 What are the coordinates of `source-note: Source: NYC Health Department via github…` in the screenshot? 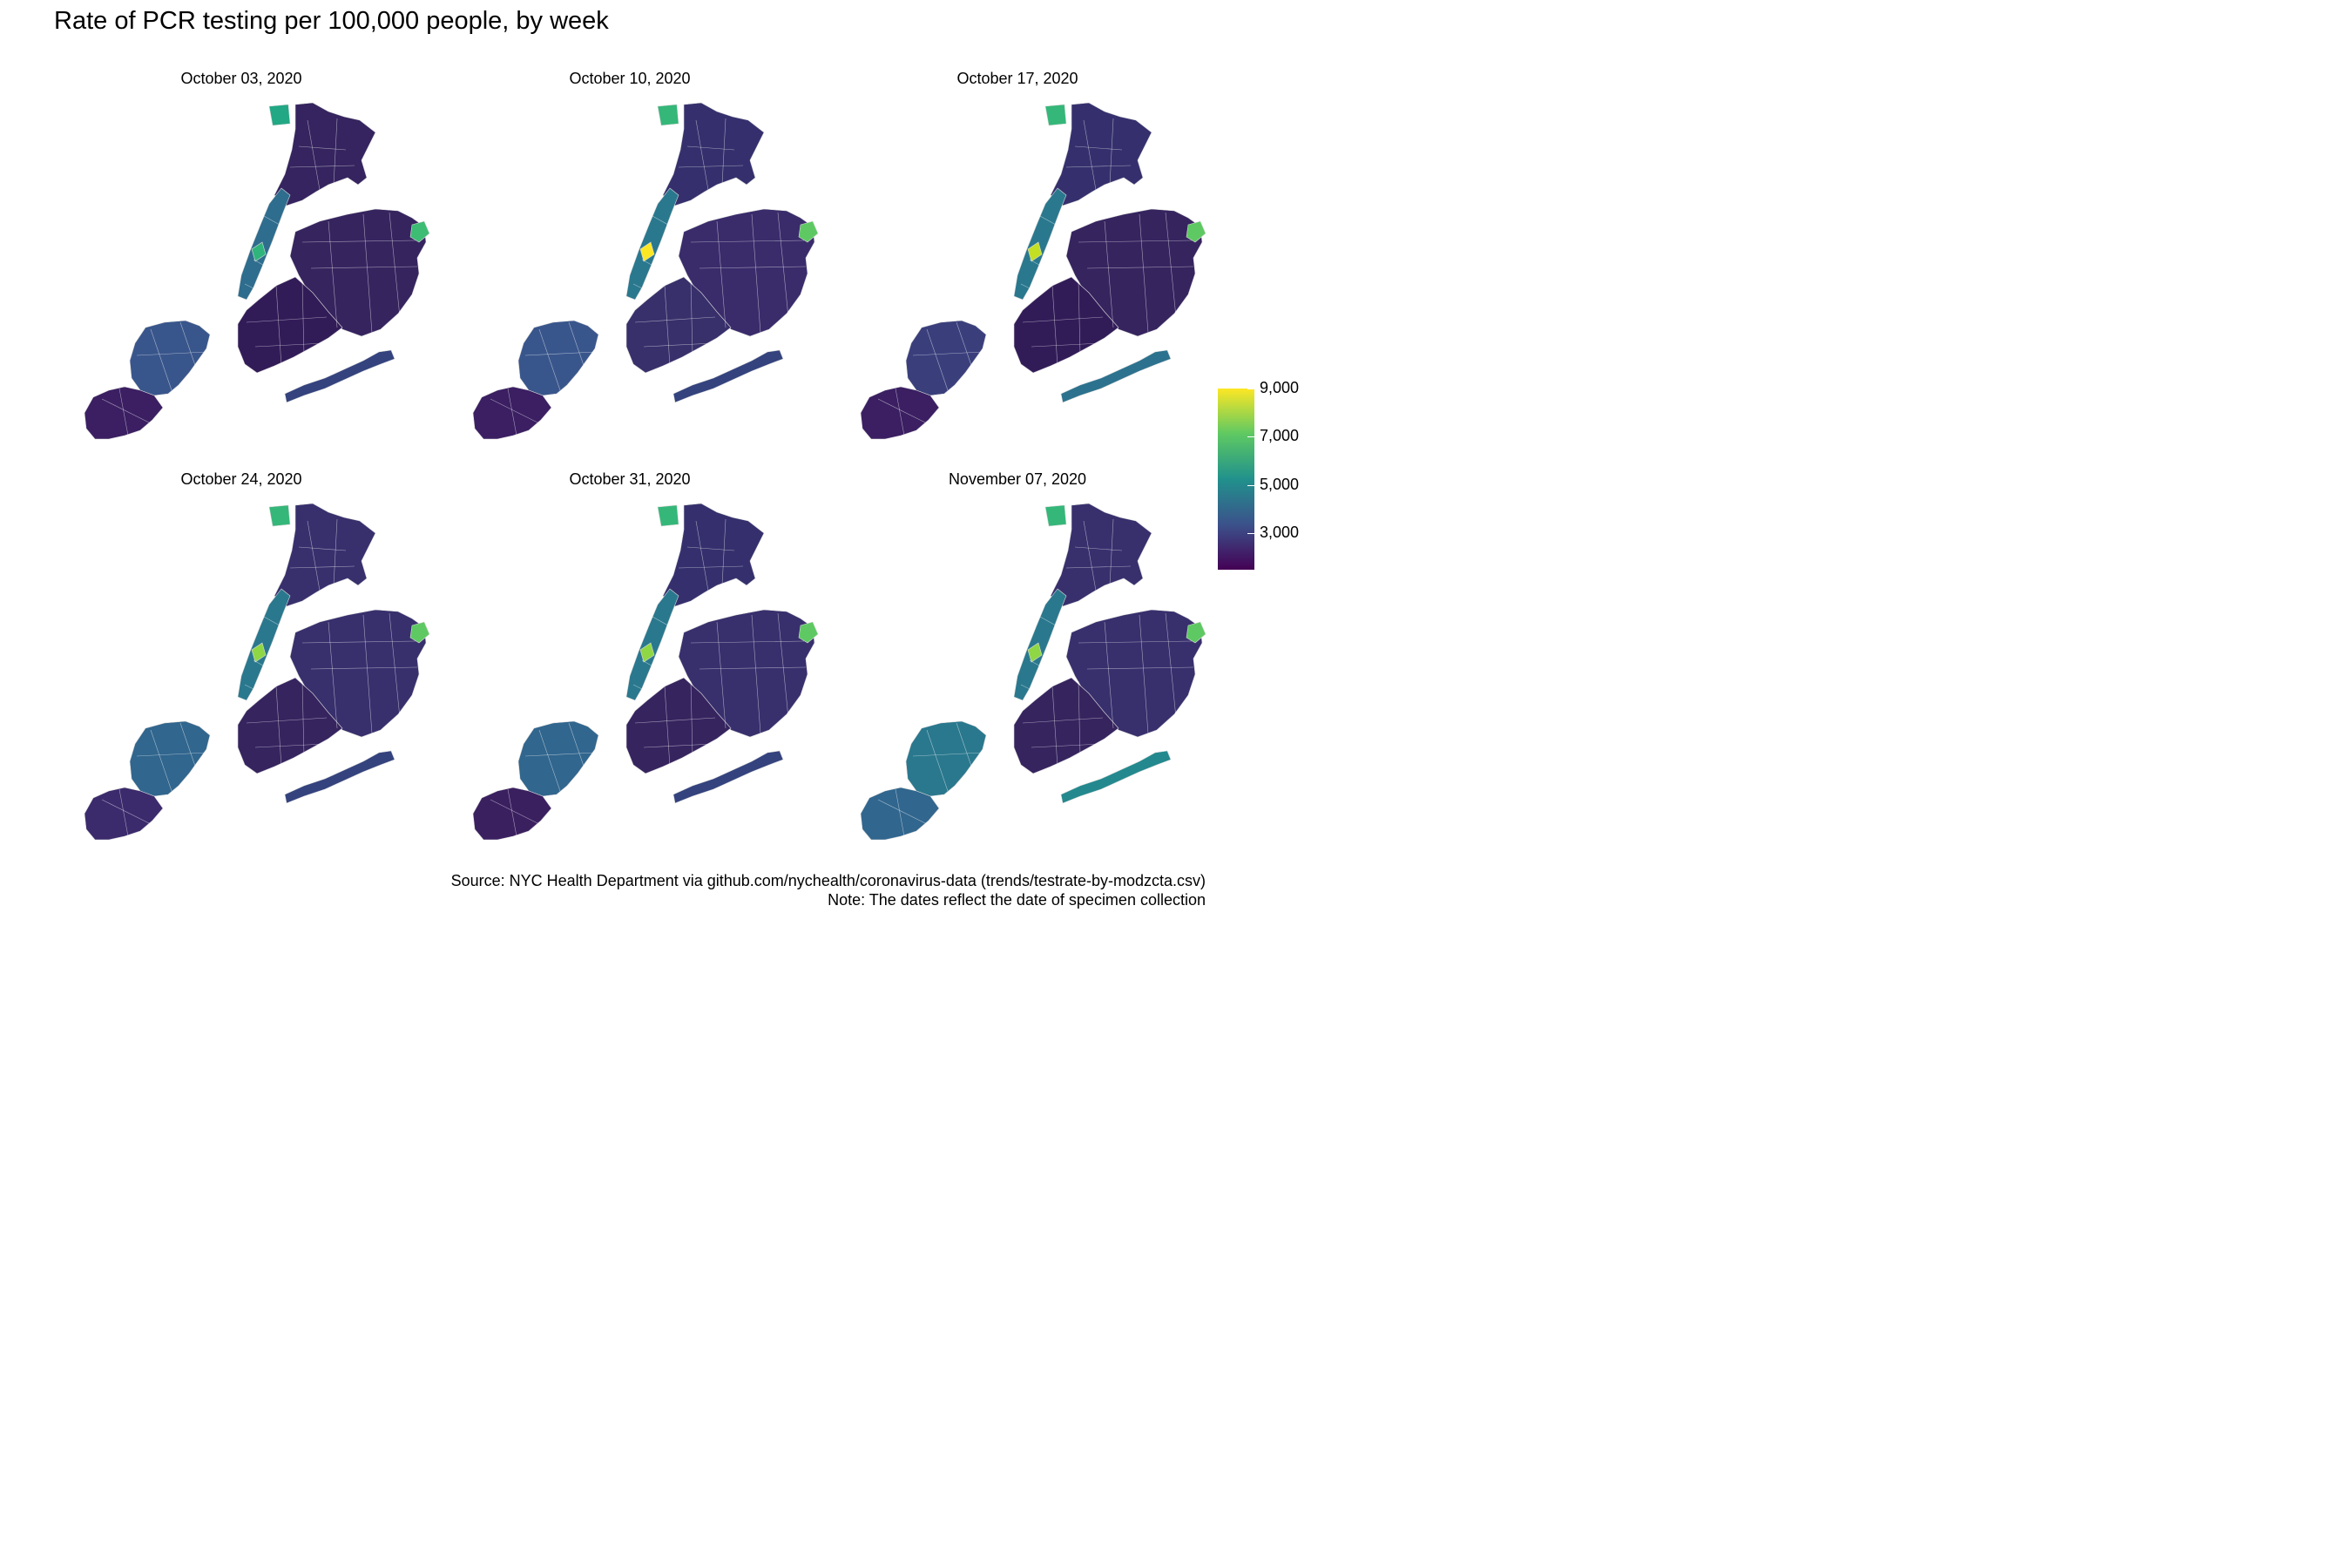 It's located at (829, 890).